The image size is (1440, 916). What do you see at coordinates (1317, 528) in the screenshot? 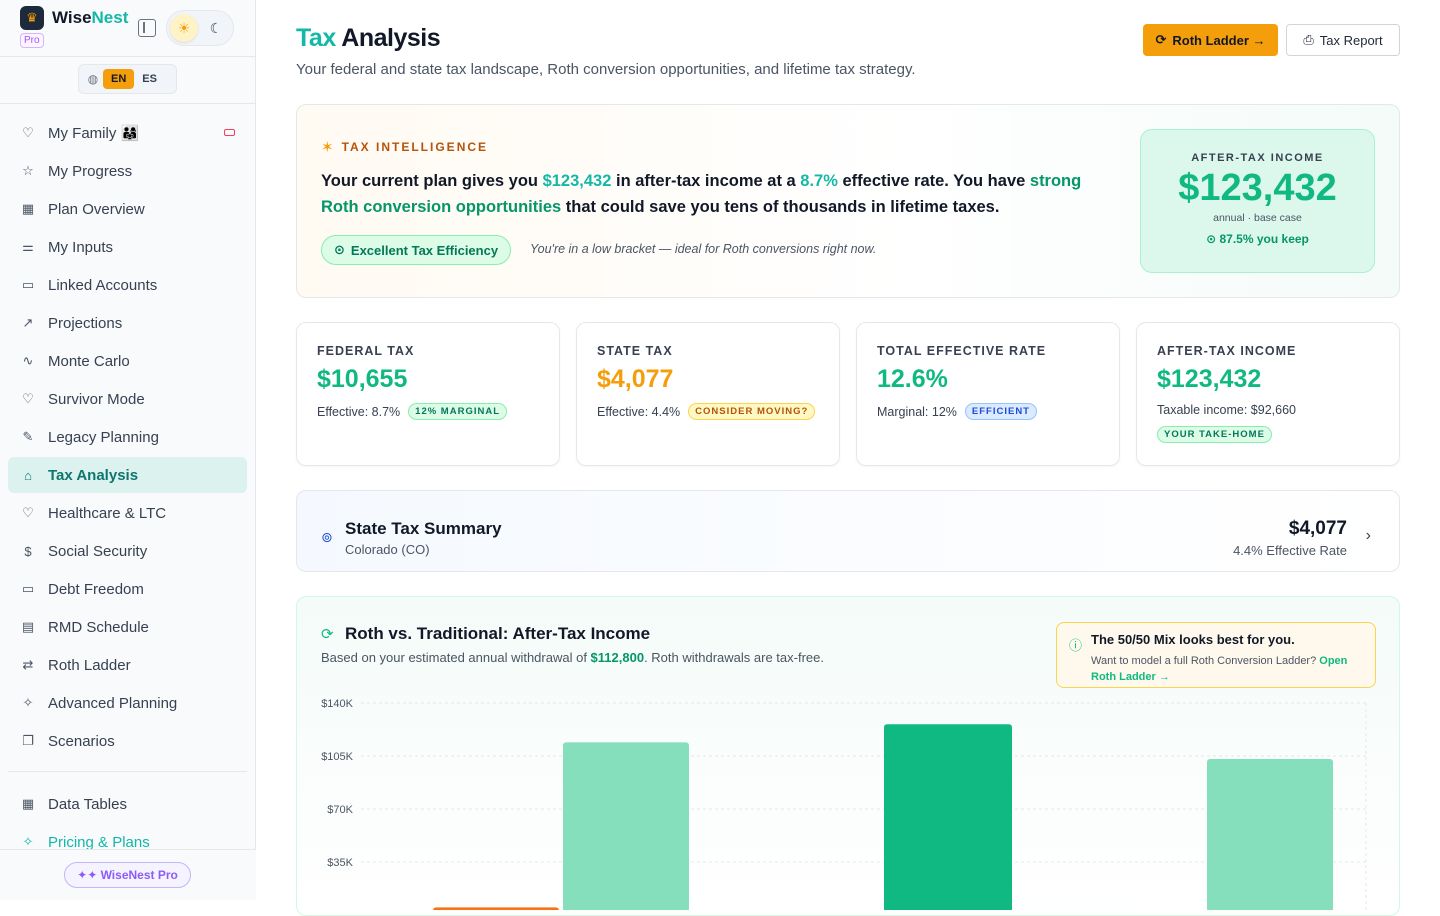
I see `summary-amount: $4,077` at bounding box center [1317, 528].